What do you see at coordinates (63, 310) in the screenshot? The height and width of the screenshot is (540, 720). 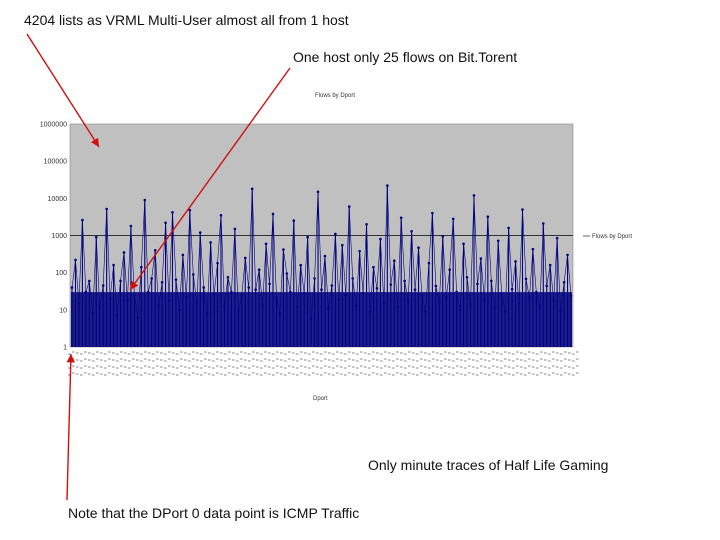 I see `y-tick-label: 10` at bounding box center [63, 310].